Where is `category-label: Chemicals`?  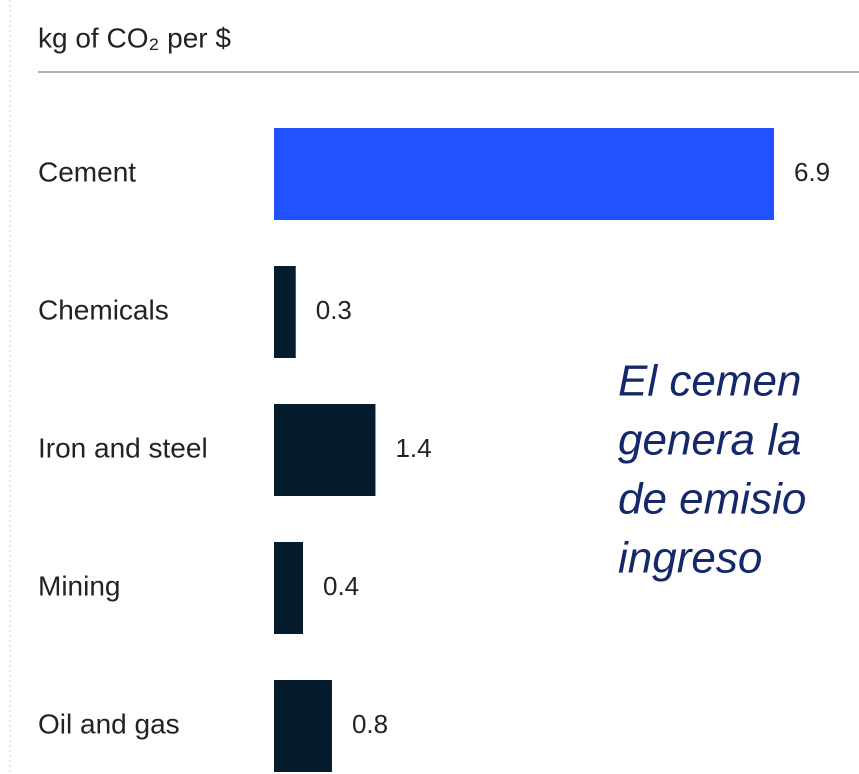
category-label: Chemicals is located at coordinates (103, 309).